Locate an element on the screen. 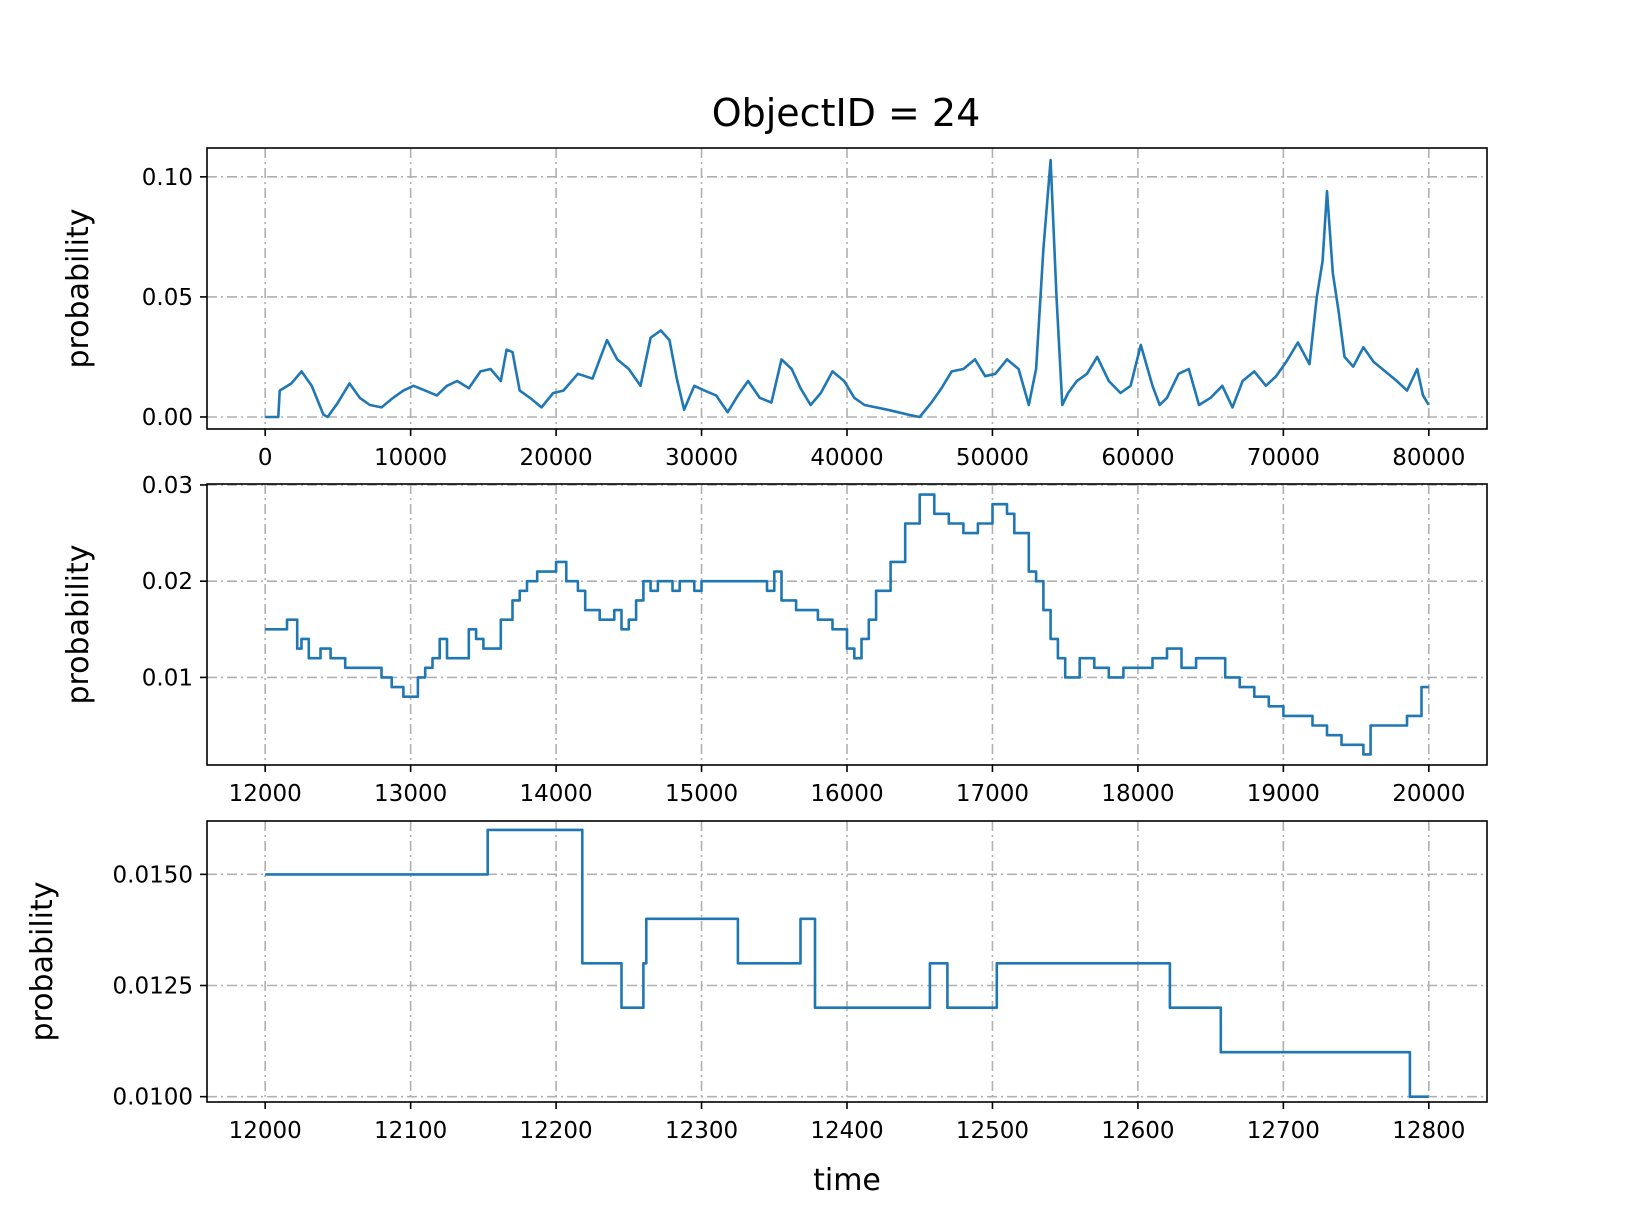 The image size is (1638, 1228). y-tick-label: 0.00 is located at coordinates (167, 418).